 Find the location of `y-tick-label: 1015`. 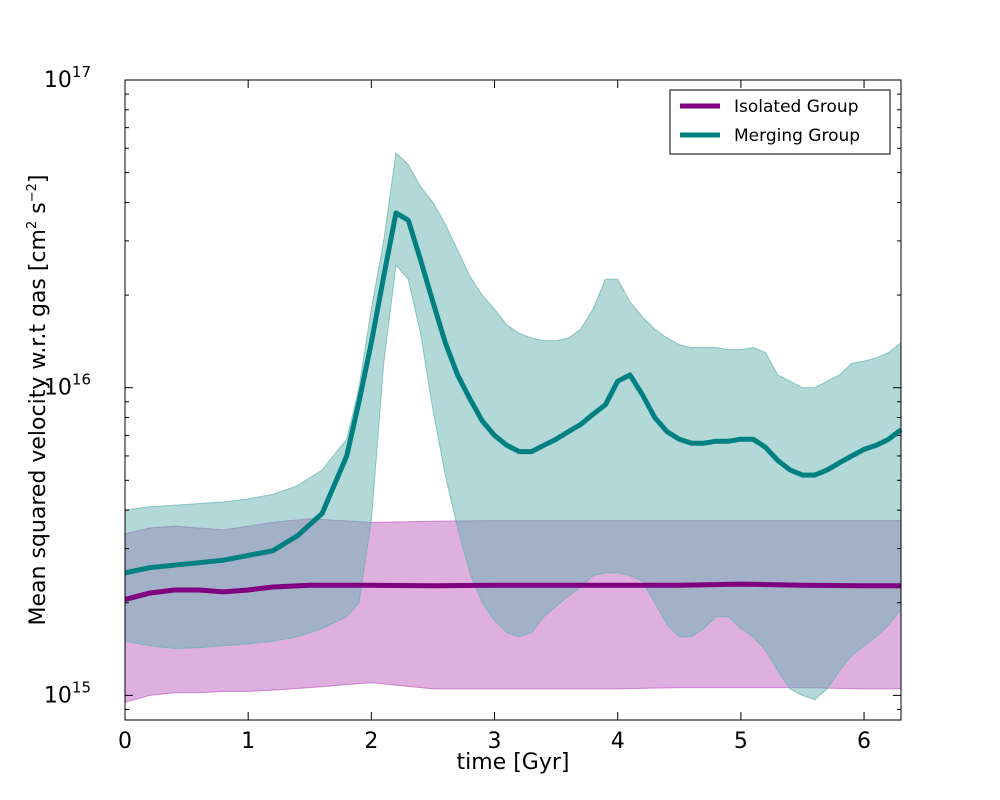

y-tick-label: 1015 is located at coordinates (67, 693).